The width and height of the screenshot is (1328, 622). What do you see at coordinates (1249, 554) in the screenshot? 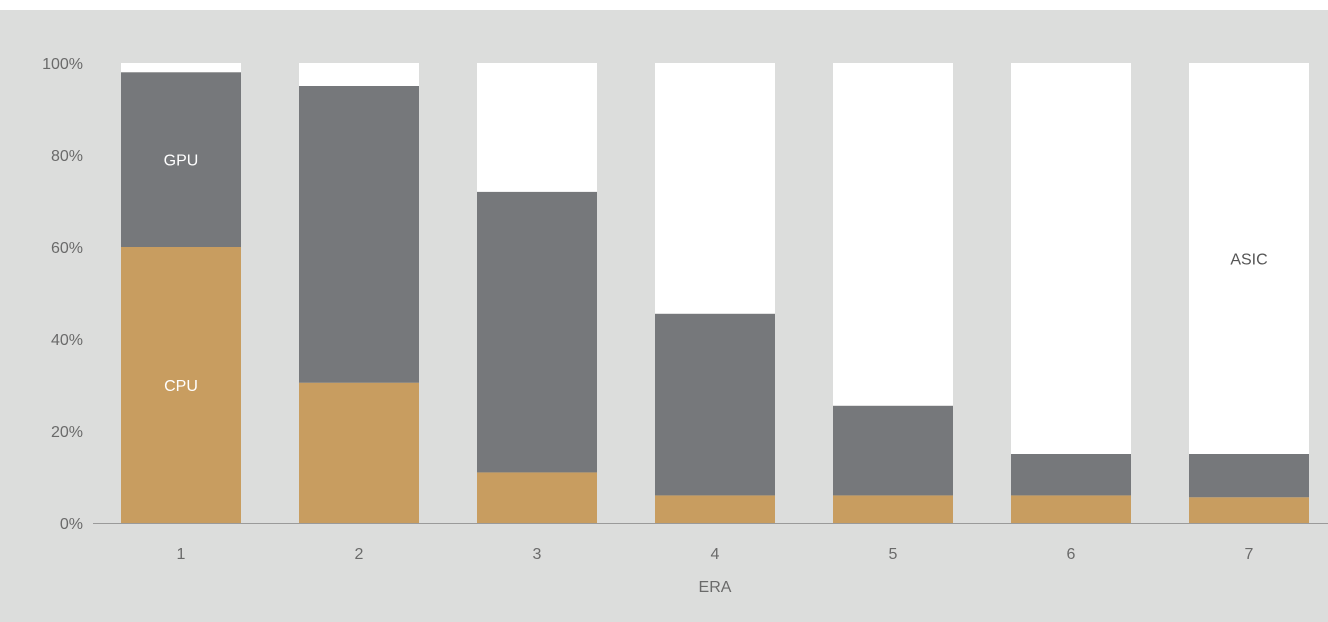
I see `x-tick-label: 7` at bounding box center [1249, 554].